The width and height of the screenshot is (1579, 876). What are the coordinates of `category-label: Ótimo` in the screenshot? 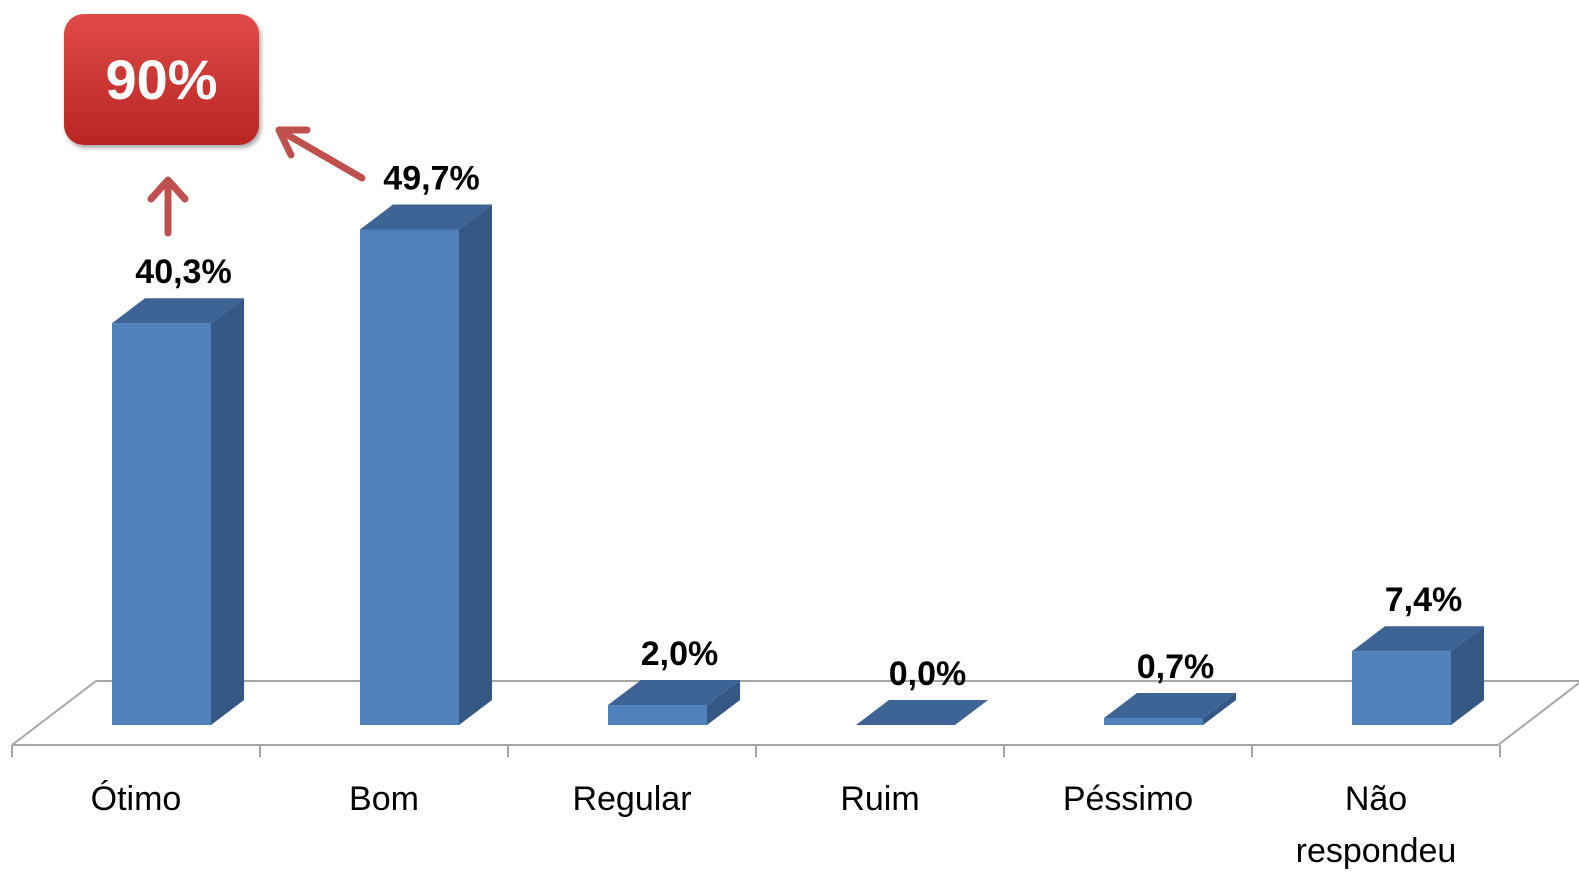 It's located at (136, 799).